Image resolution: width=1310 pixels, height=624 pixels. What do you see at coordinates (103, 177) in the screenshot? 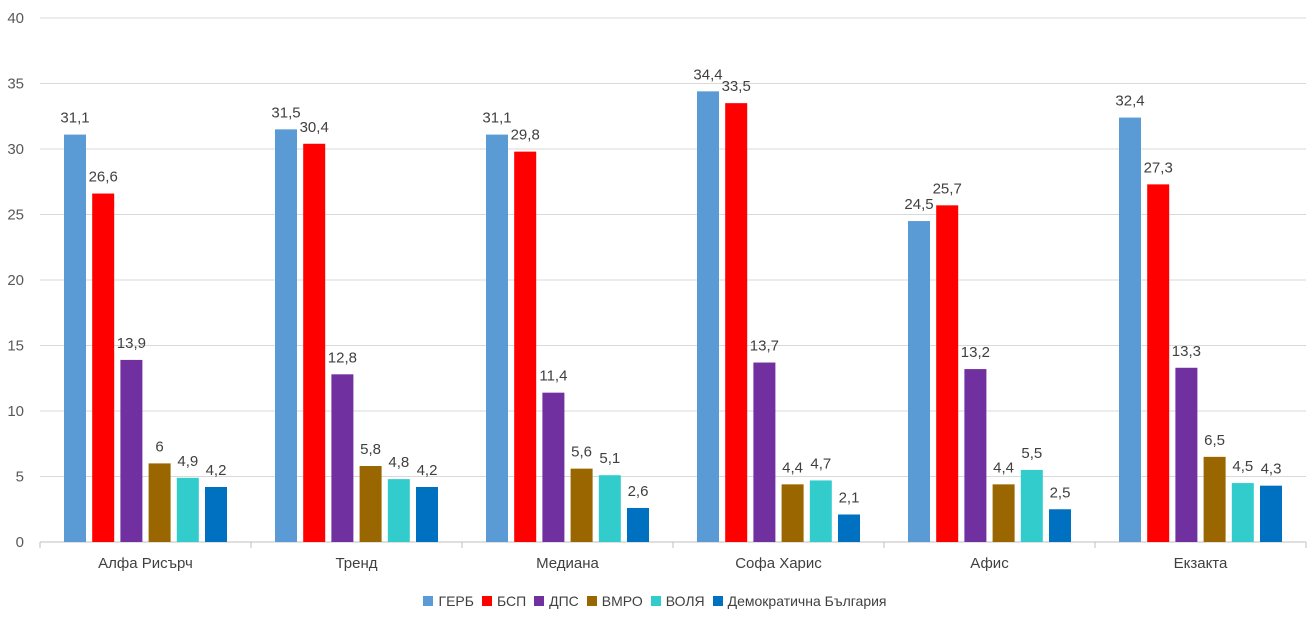
I see `data-label: 26,6` at bounding box center [103, 177].